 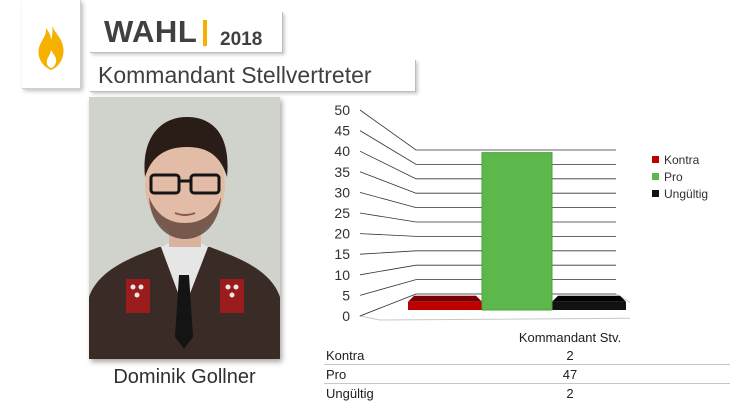 What do you see at coordinates (342, 172) in the screenshot?
I see `y-tick-label: 35` at bounding box center [342, 172].